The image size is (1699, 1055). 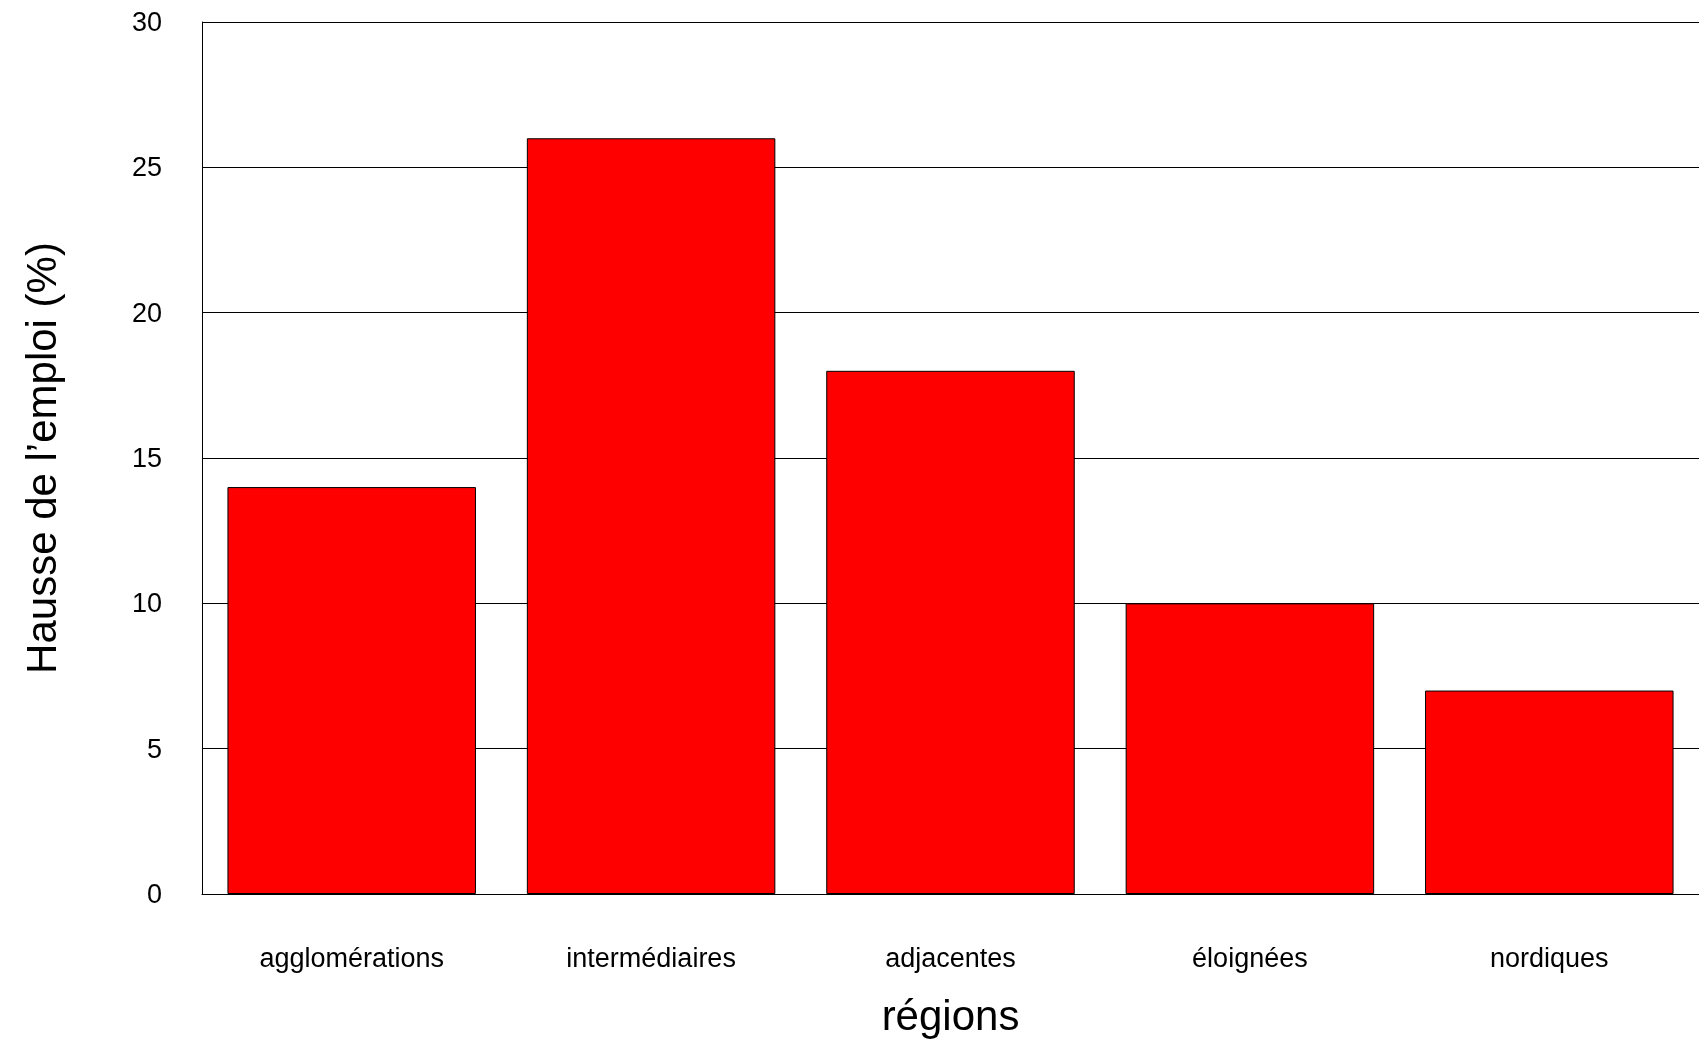 What do you see at coordinates (146, 312) in the screenshot?
I see `y-tick-label: 20` at bounding box center [146, 312].